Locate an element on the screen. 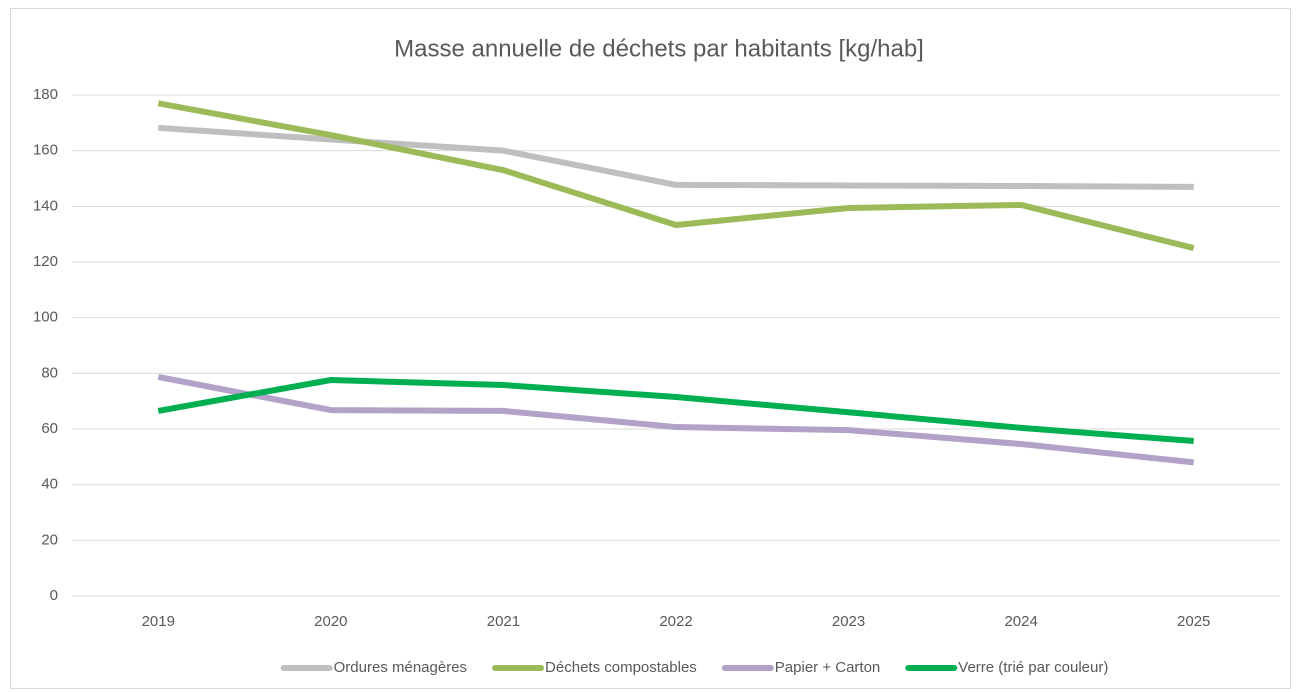  x-tick-label: 2025 is located at coordinates (1193, 621).